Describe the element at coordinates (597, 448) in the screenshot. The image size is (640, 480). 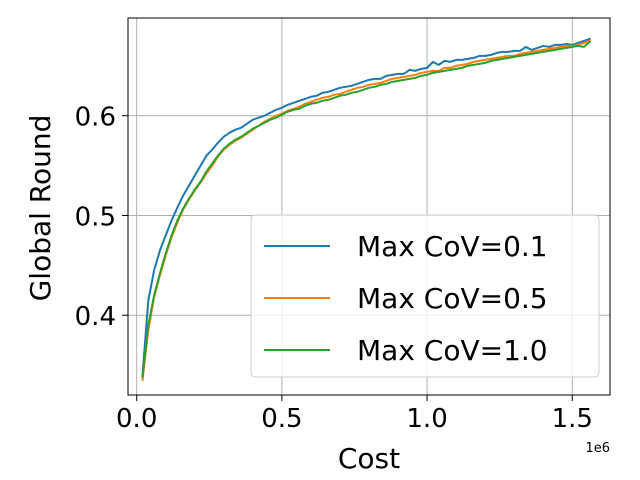
I see `x-axis-offset-label: 1e6` at that location.